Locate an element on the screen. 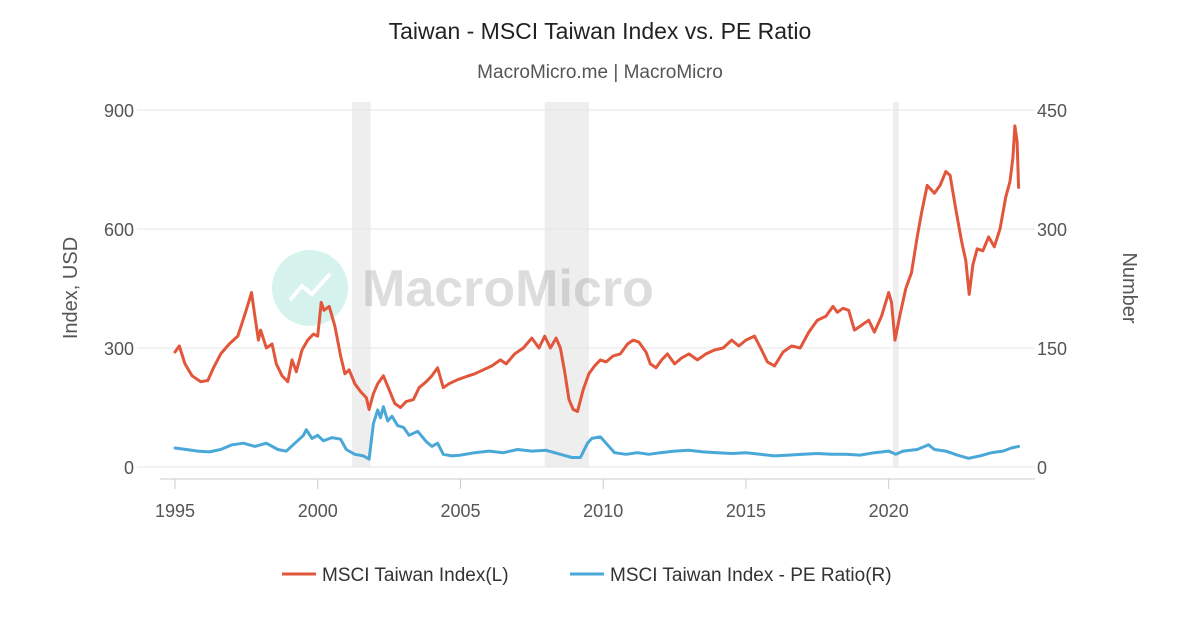 Image resolution: width=1200 pixels, height=635 pixels. y-tick-label-right: 450 is located at coordinates (1052, 111).